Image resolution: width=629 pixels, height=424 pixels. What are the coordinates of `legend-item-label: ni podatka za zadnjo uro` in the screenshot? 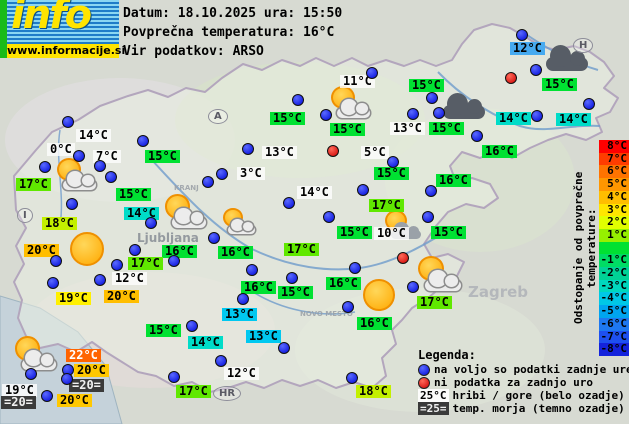 It's located at (513, 382).